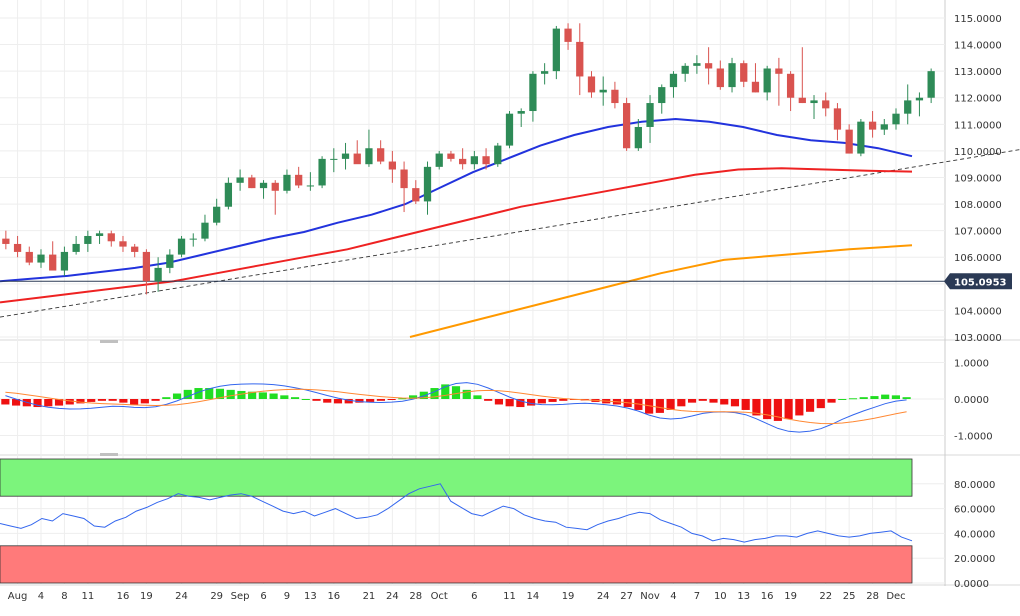  I want to click on x-tick-label: 4, so click(41, 596).